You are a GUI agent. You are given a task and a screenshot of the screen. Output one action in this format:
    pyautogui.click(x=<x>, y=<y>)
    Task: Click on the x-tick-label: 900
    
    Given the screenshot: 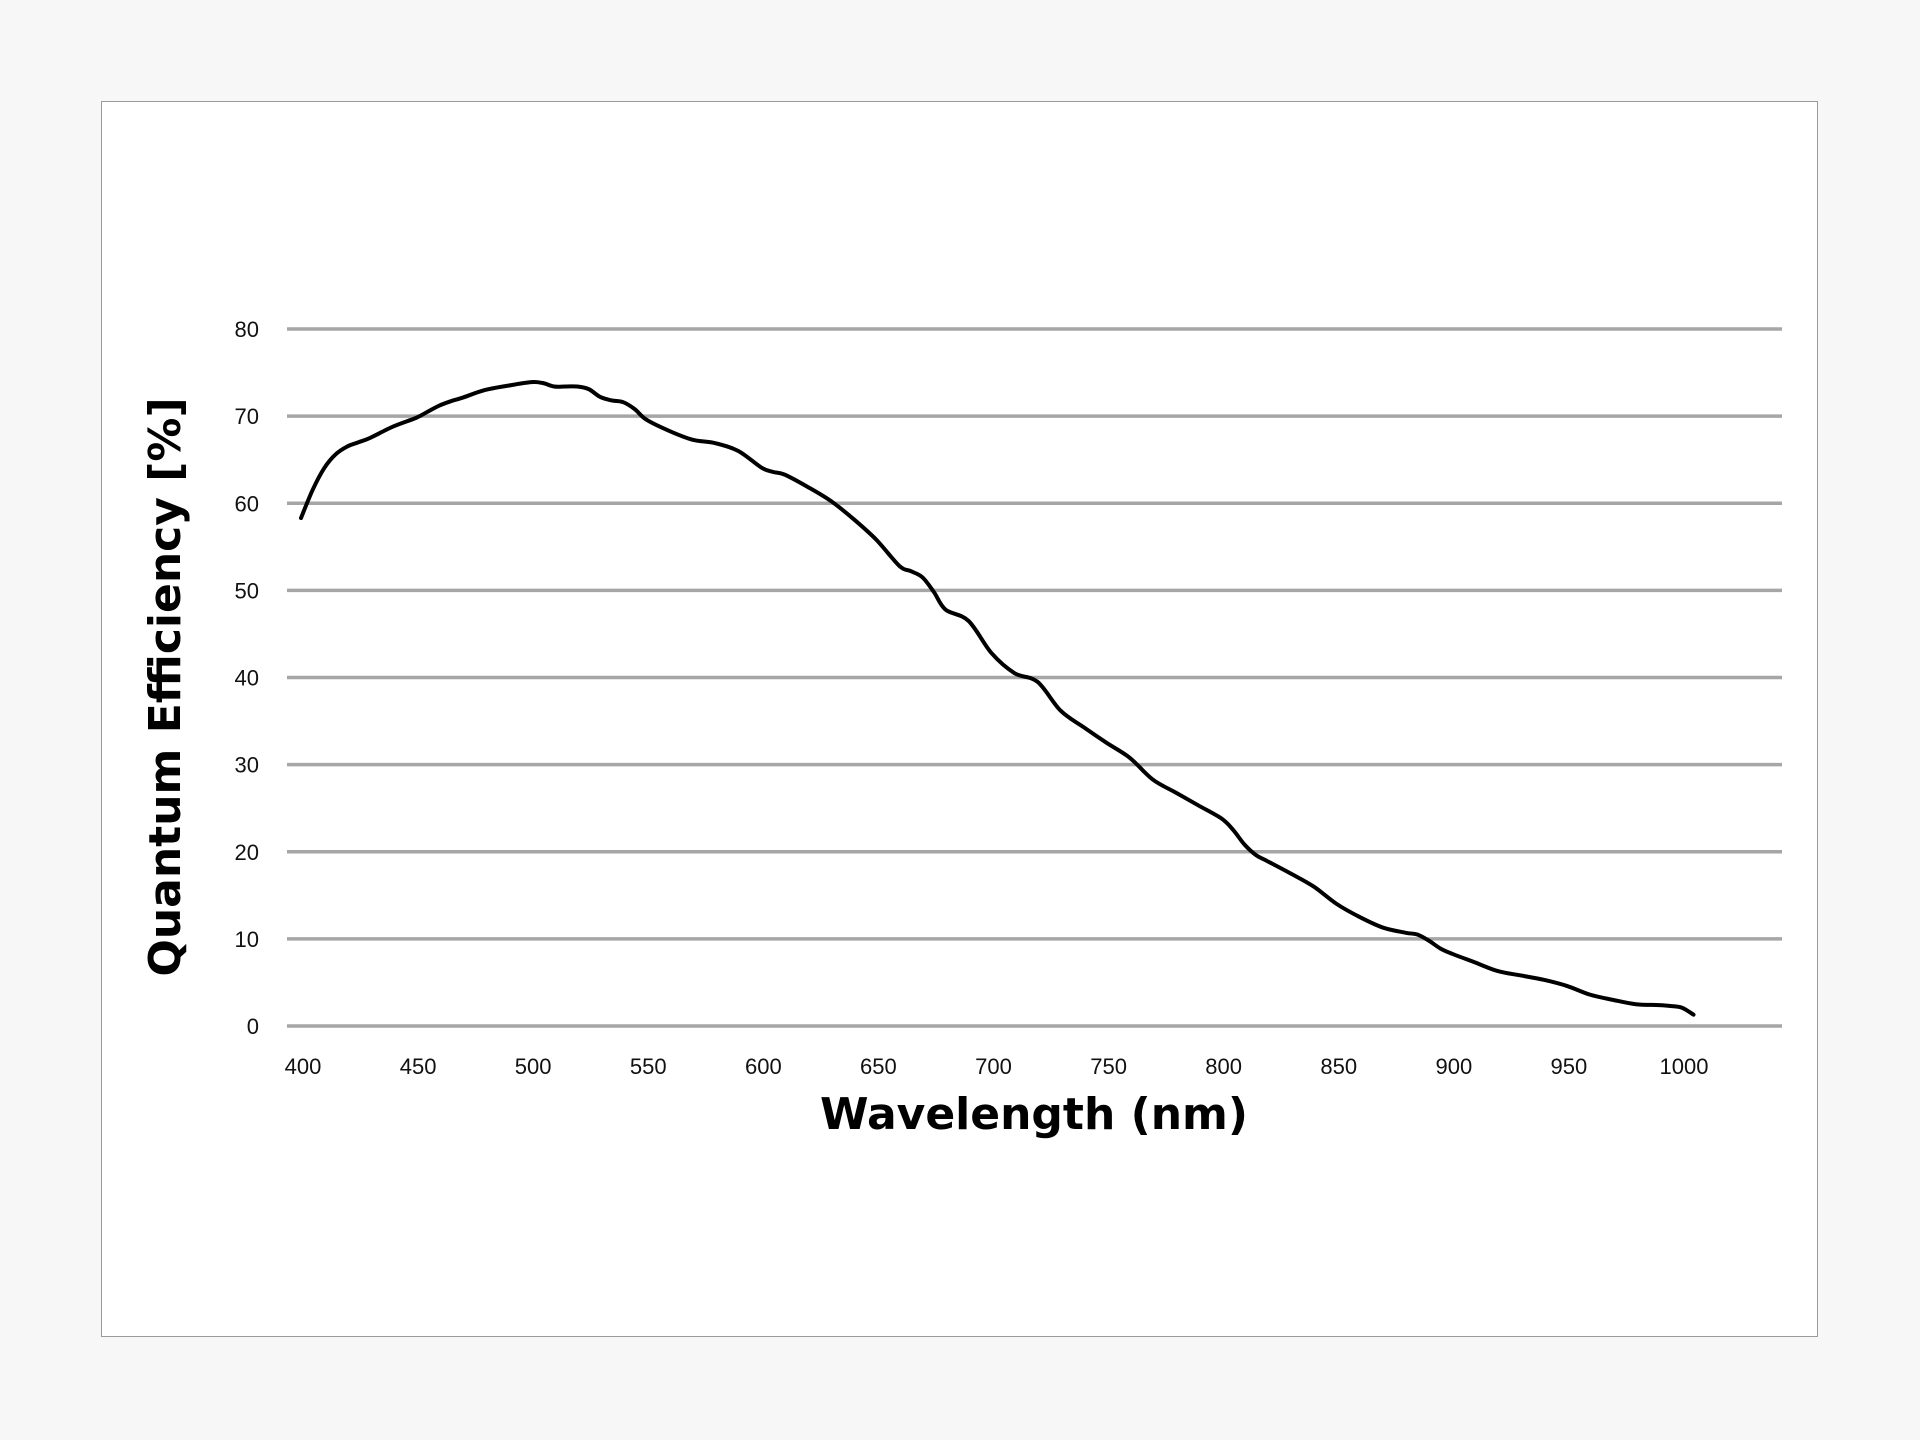 What is the action you would take?
    pyautogui.click(x=1453, y=1066)
    